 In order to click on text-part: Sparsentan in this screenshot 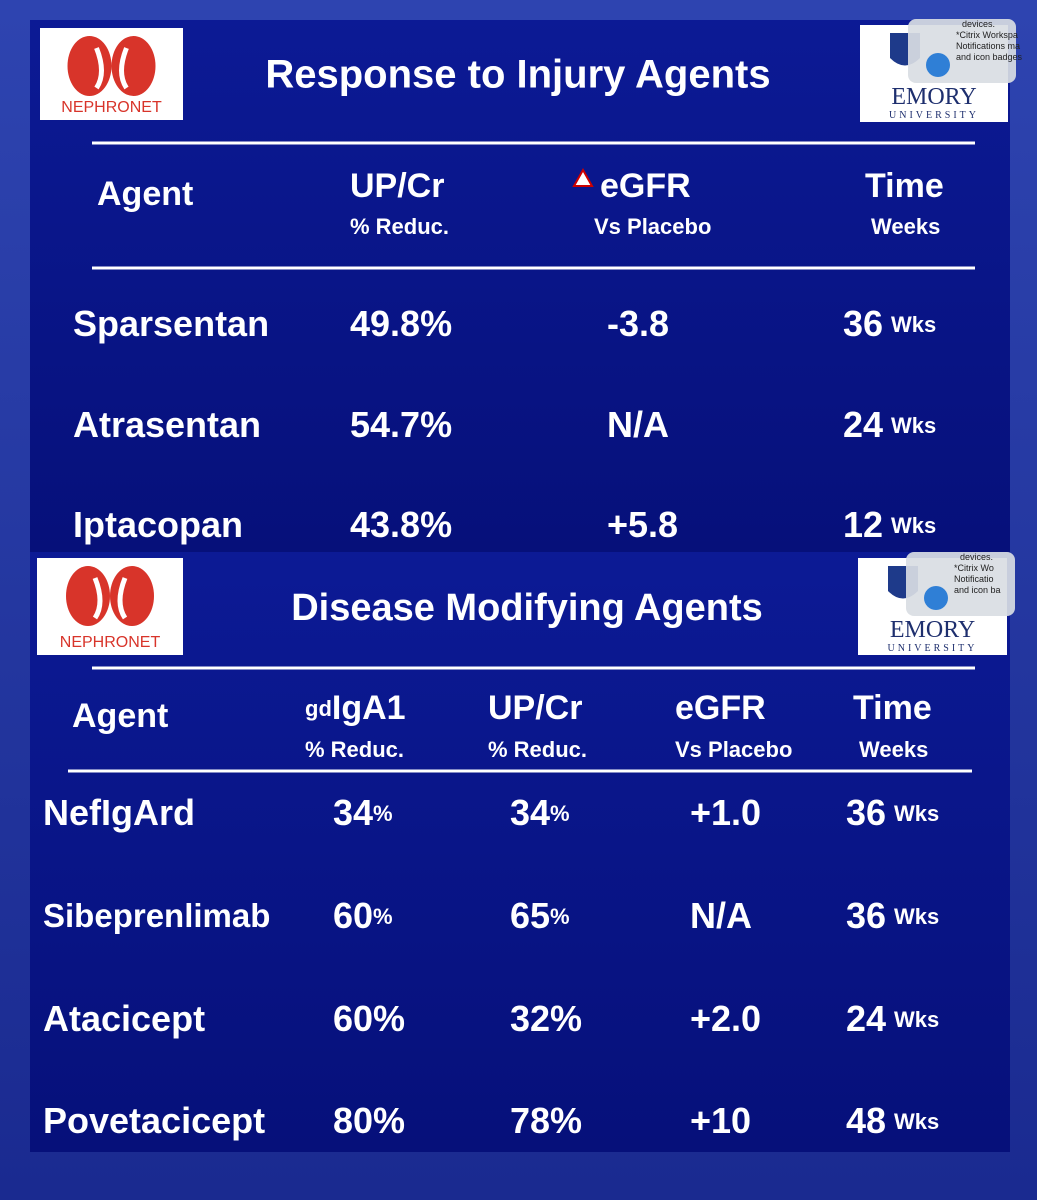, I will do `click(171, 323)`.